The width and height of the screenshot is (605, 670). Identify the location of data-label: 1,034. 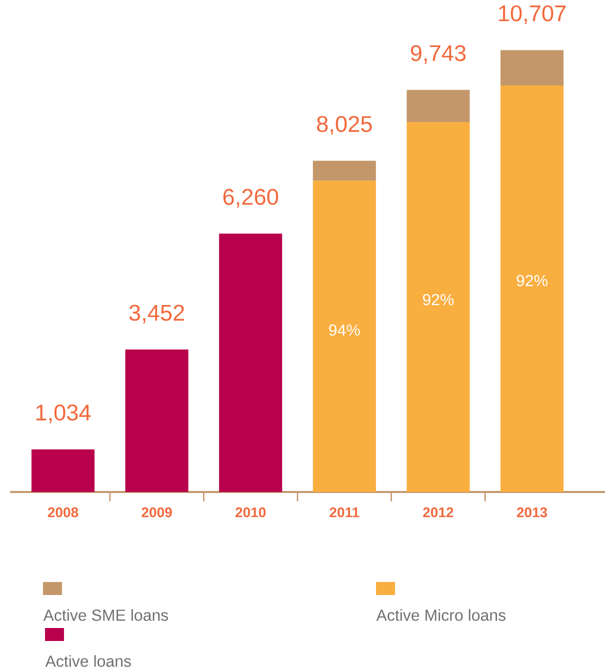
(63, 414).